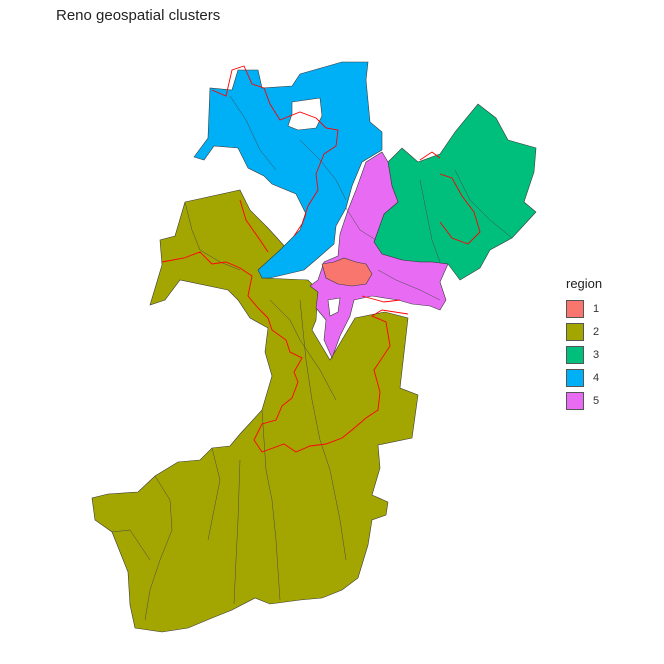 This screenshot has width=664, height=664. I want to click on region-1-area, so click(347, 272).